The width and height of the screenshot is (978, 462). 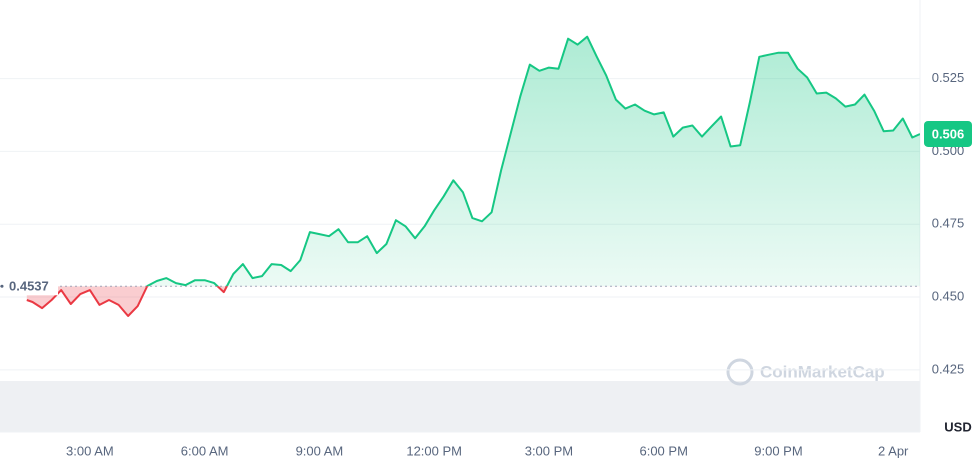 I want to click on price-badge-label: 0.506, so click(x=948, y=133).